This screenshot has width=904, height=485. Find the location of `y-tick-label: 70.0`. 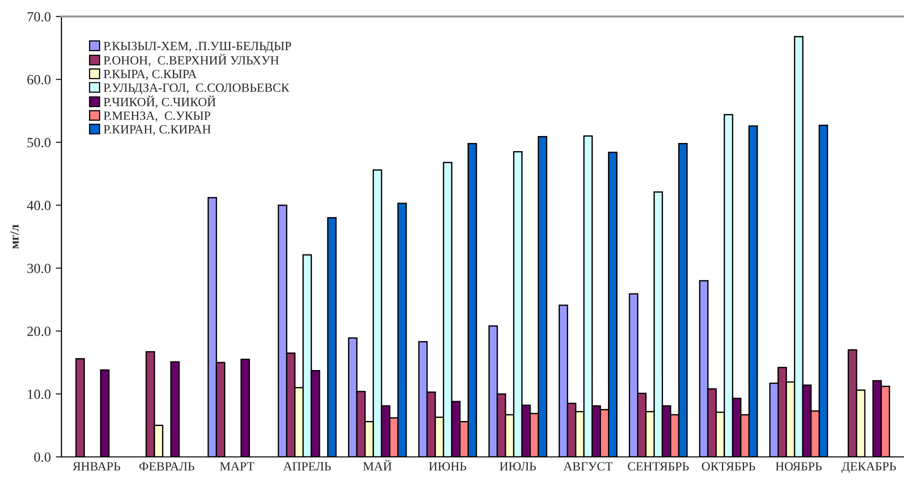

y-tick-label: 70.0 is located at coordinates (39, 17).